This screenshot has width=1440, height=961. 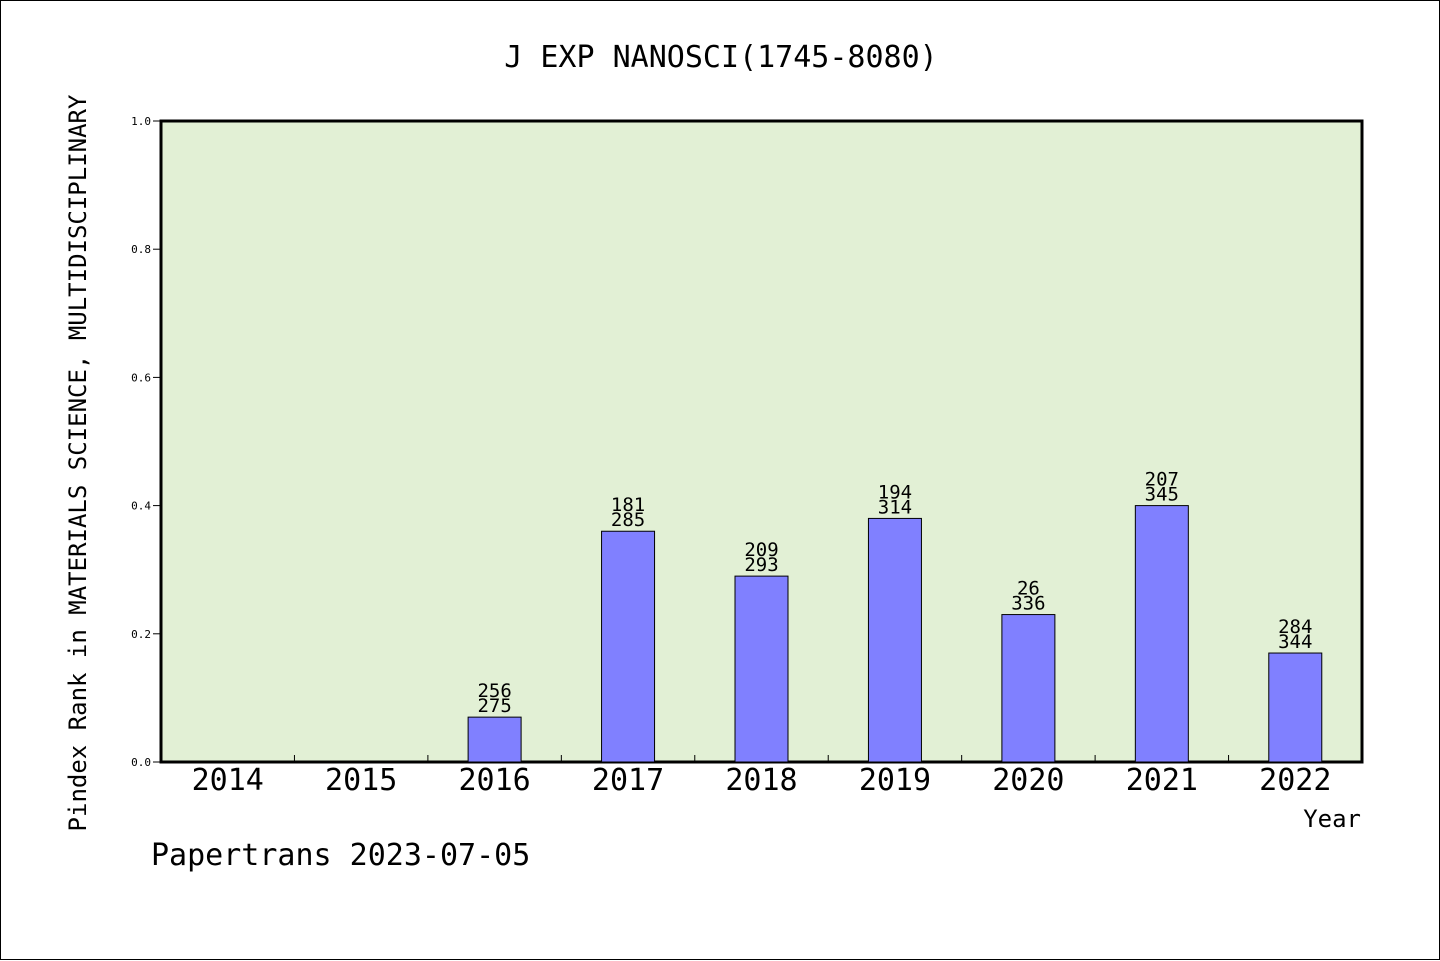 What do you see at coordinates (141, 121) in the screenshot?
I see `y-tick-label: 1.0` at bounding box center [141, 121].